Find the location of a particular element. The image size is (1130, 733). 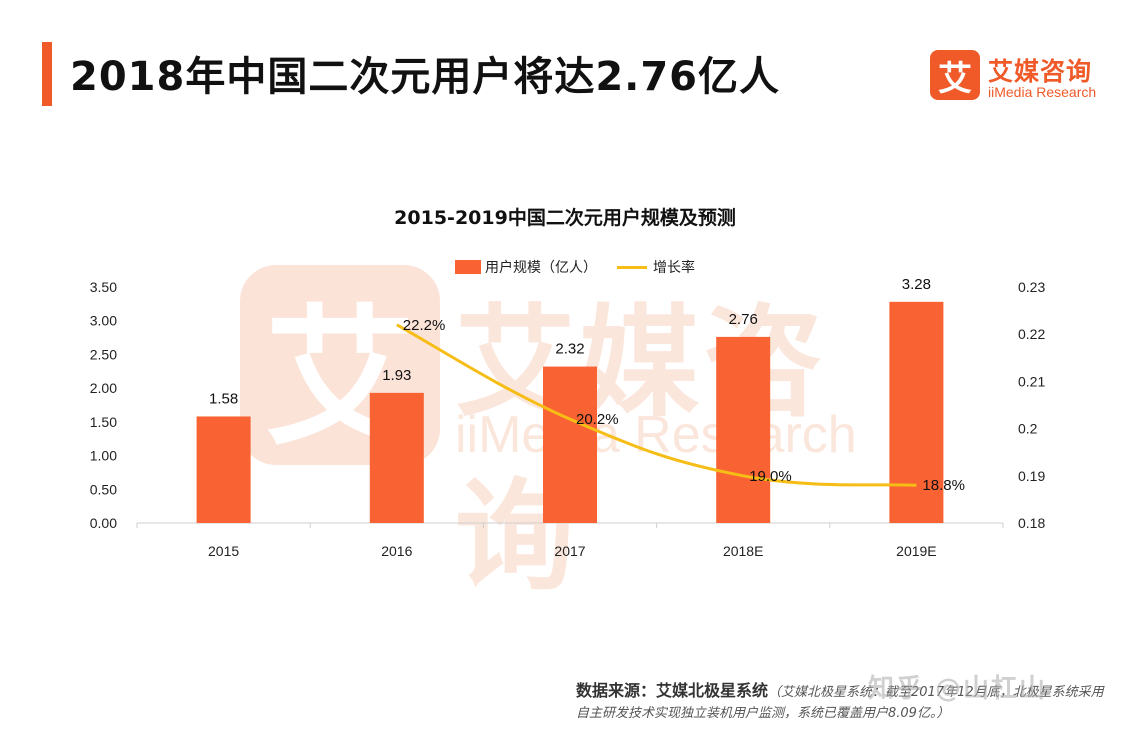

title-accent-bar is located at coordinates (47, 74).